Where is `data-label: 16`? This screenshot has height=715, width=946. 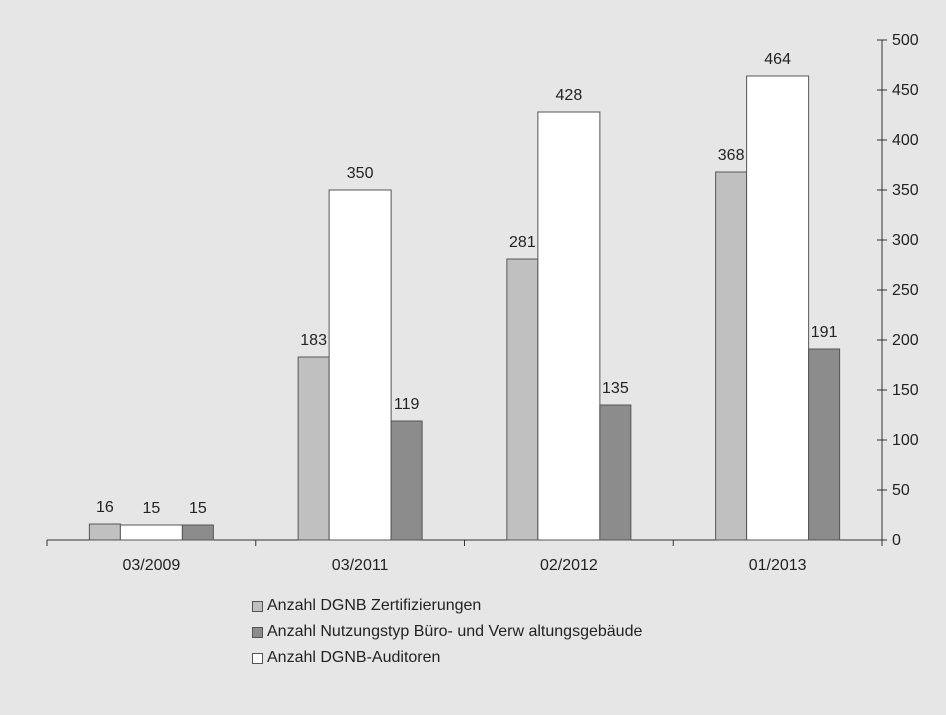 data-label: 16 is located at coordinates (105, 507).